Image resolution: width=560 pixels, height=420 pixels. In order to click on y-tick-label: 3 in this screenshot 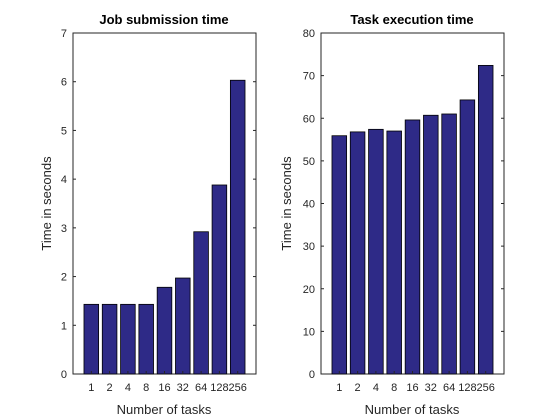, I will do `click(64, 229)`.